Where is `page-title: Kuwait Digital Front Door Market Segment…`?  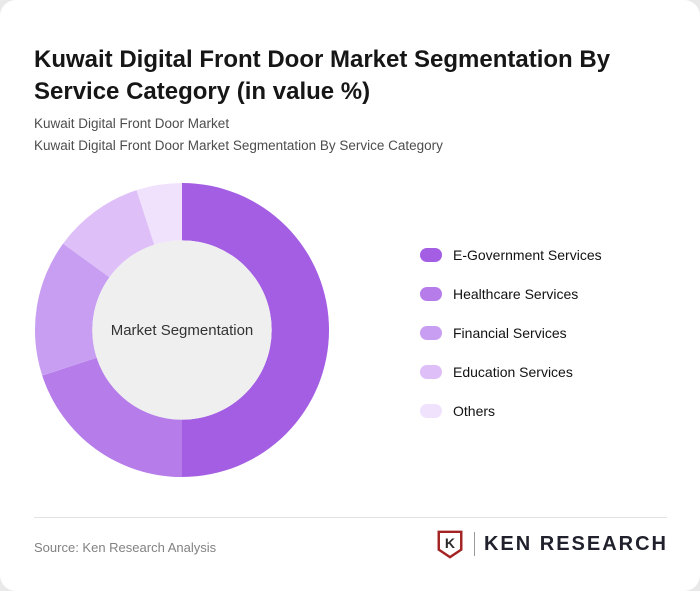
page-title: Kuwait Digital Front Door Market Segment… is located at coordinates (322, 75).